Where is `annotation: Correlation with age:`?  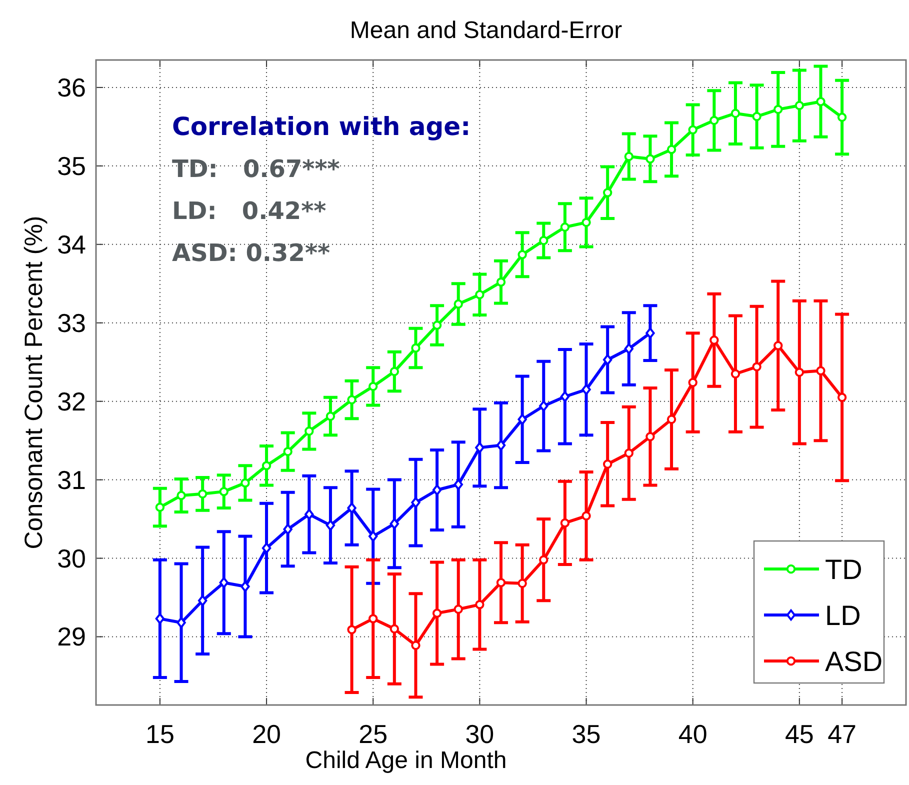
annotation: Correlation with age: is located at coordinates (321, 126).